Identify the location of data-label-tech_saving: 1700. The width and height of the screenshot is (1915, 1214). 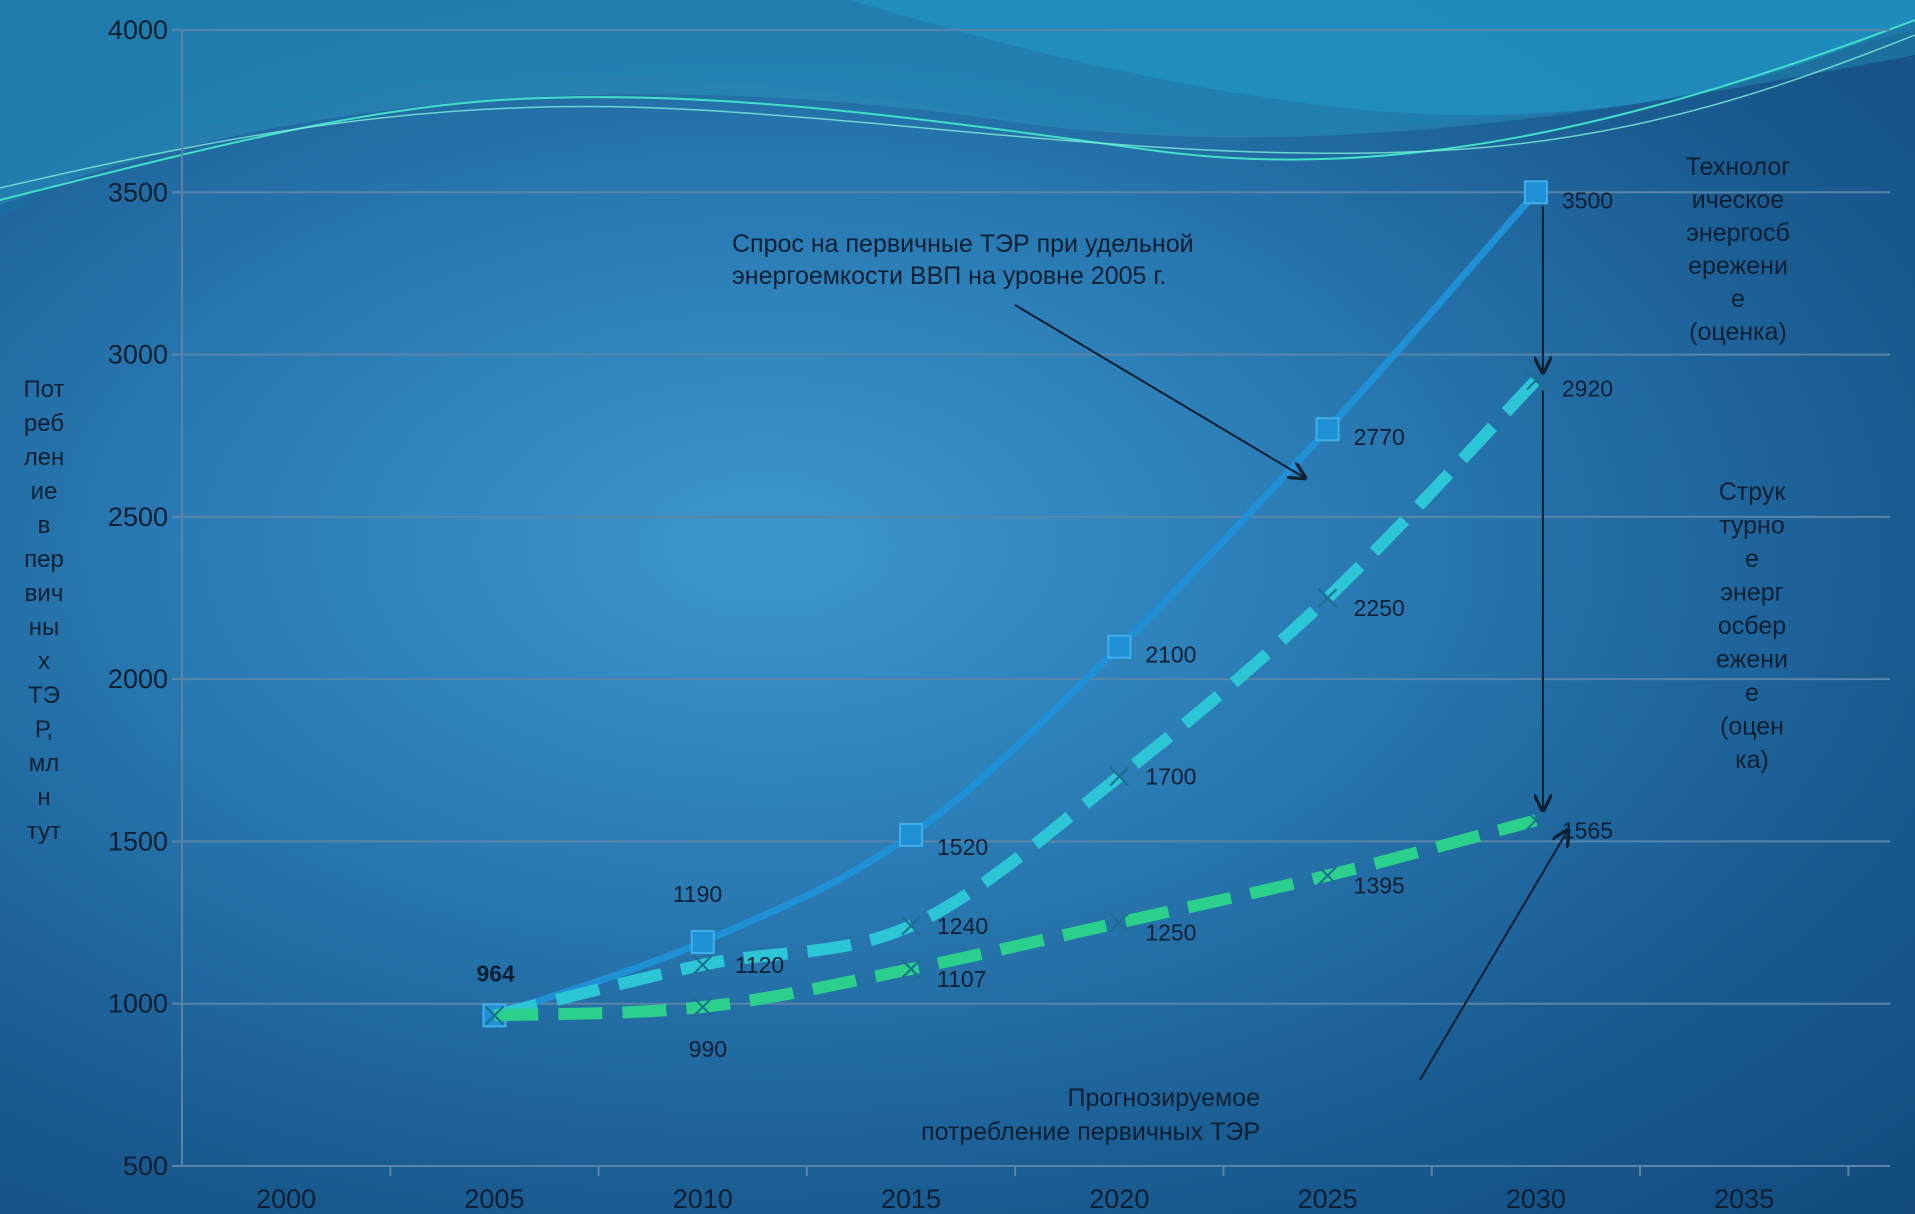
(1170, 777).